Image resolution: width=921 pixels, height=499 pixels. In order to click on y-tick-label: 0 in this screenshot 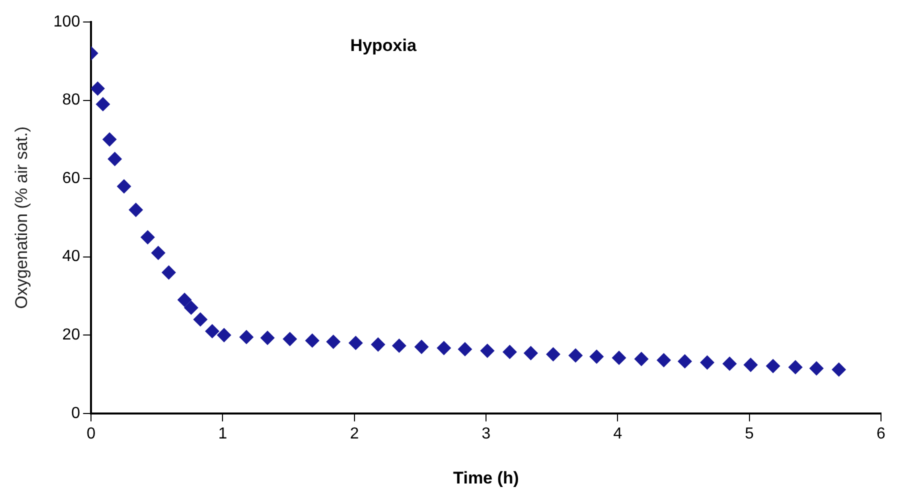, I will do `click(75, 413)`.